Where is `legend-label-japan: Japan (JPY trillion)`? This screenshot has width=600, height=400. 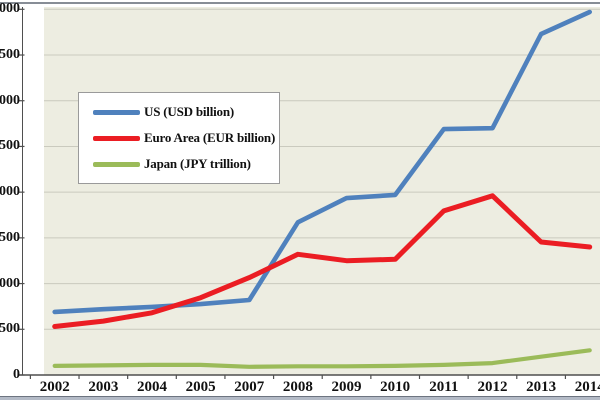
legend-label-japan: Japan (JPY trillion) is located at coordinates (197, 163).